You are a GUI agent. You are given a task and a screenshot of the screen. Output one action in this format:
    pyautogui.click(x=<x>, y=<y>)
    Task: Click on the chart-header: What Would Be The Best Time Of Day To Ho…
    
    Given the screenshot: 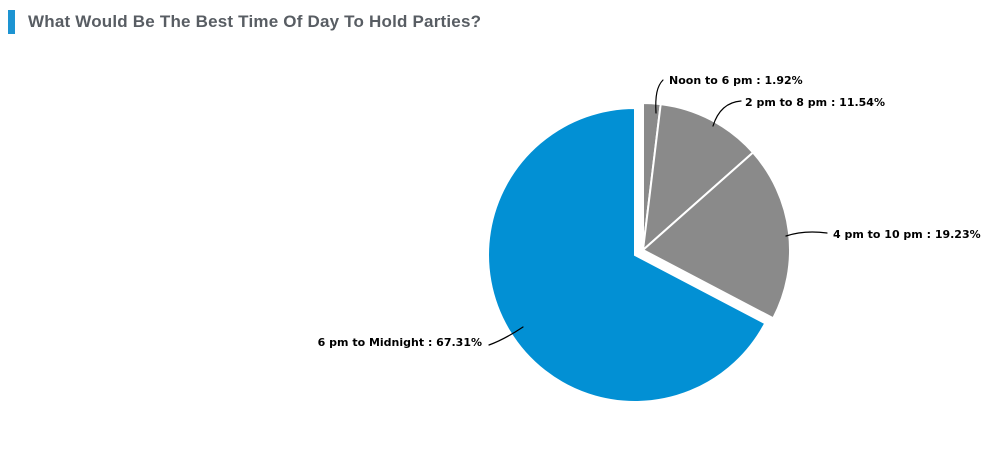 What is the action you would take?
    pyautogui.click(x=244, y=22)
    